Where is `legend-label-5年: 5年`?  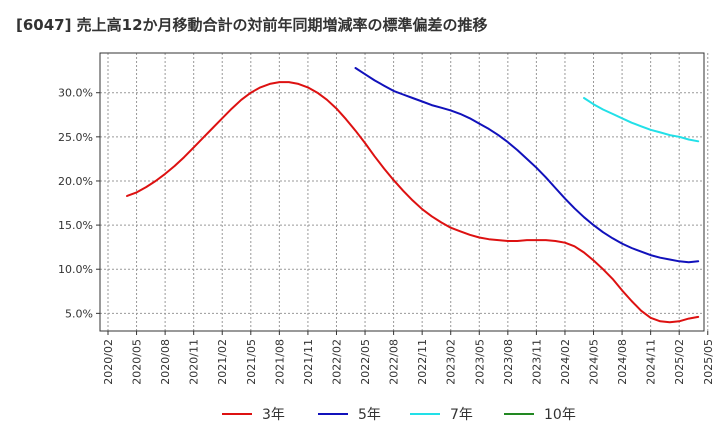
legend-label-5年: 5年 is located at coordinates (369, 415).